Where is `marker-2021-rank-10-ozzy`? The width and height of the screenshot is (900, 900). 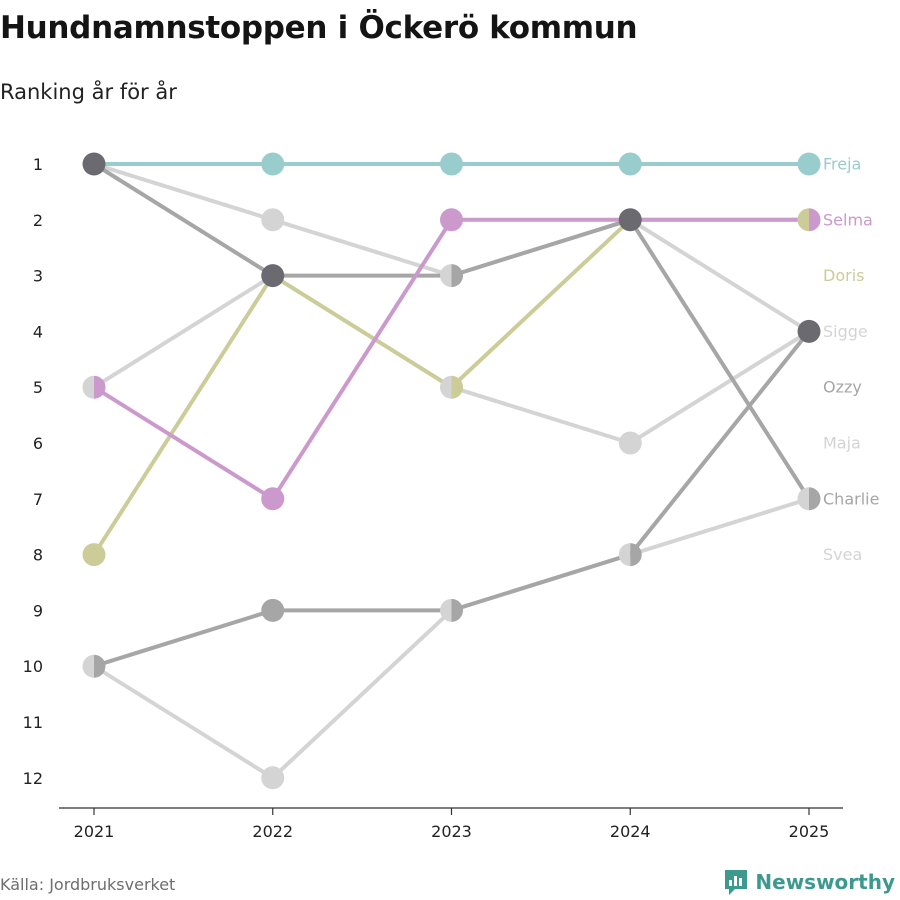
marker-2021-rank-10-ozzy is located at coordinates (100, 666).